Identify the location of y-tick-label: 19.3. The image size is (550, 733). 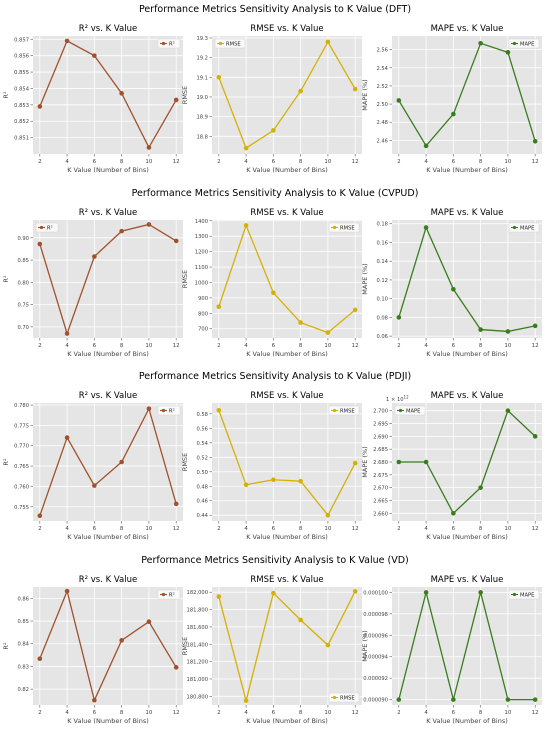
(202, 39).